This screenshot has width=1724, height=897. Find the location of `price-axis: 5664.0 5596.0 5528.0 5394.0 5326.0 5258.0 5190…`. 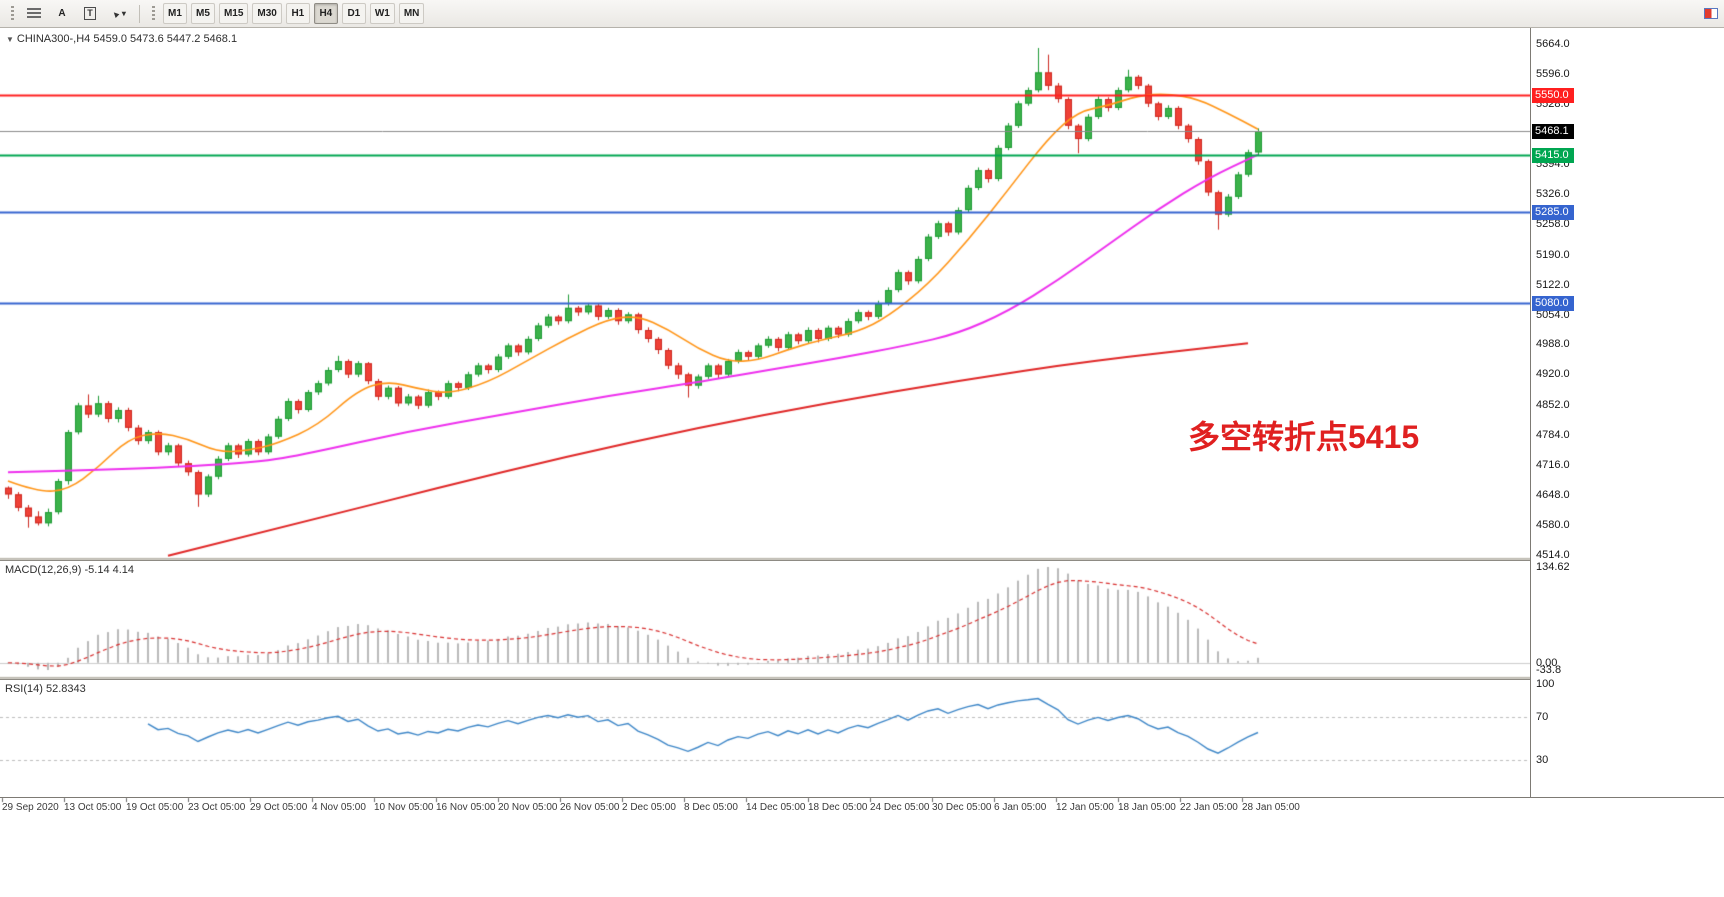

price-axis: 5664.0 5596.0 5528.0 5394.0 5326.0 5258.0 5190… is located at coordinates (1627, 412).